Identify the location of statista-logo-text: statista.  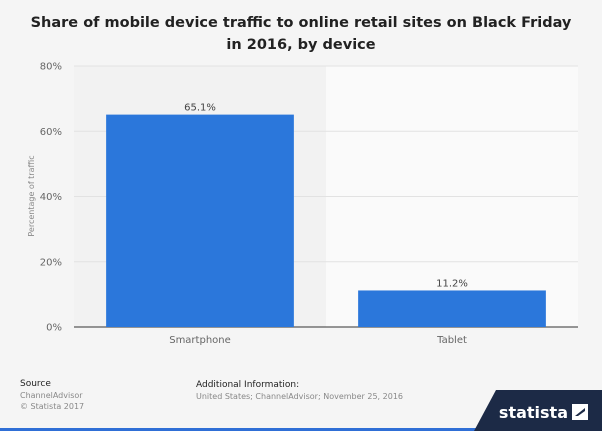
(533, 412).